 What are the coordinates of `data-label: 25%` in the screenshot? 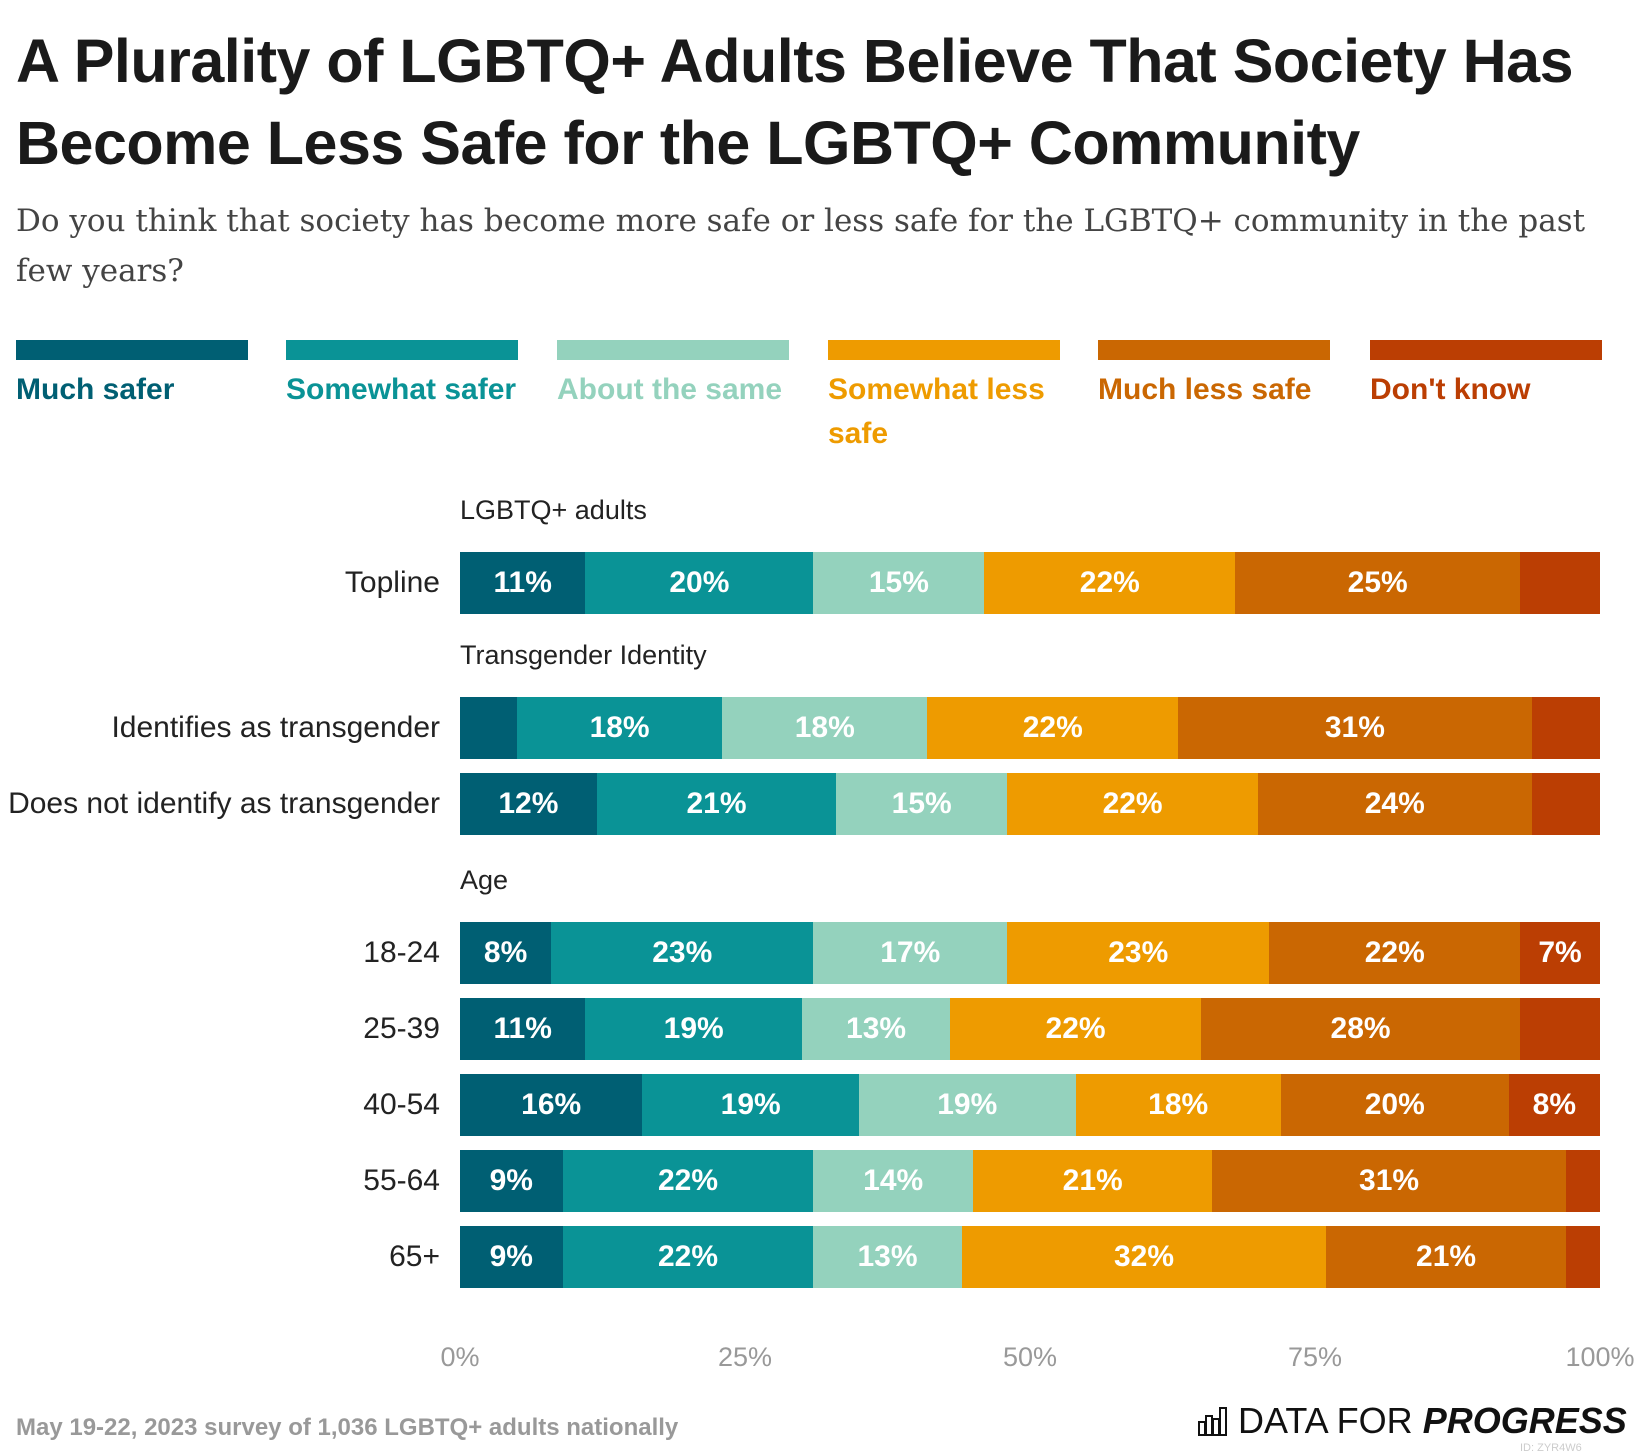 It's located at (1377, 582).